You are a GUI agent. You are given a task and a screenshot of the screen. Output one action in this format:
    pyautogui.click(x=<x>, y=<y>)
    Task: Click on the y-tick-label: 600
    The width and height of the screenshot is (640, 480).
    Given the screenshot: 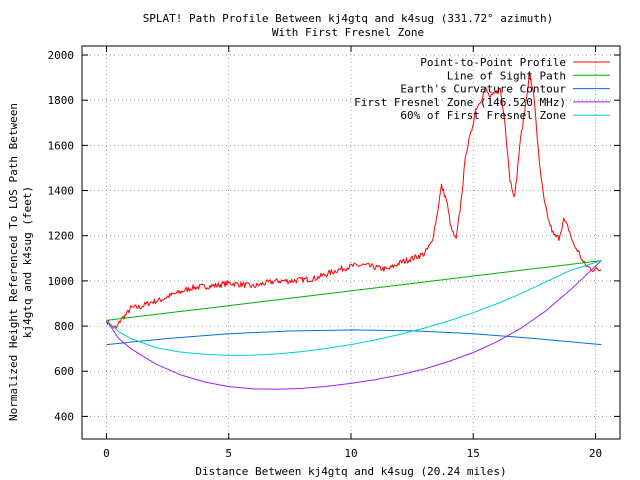 What is the action you would take?
    pyautogui.click(x=64, y=371)
    